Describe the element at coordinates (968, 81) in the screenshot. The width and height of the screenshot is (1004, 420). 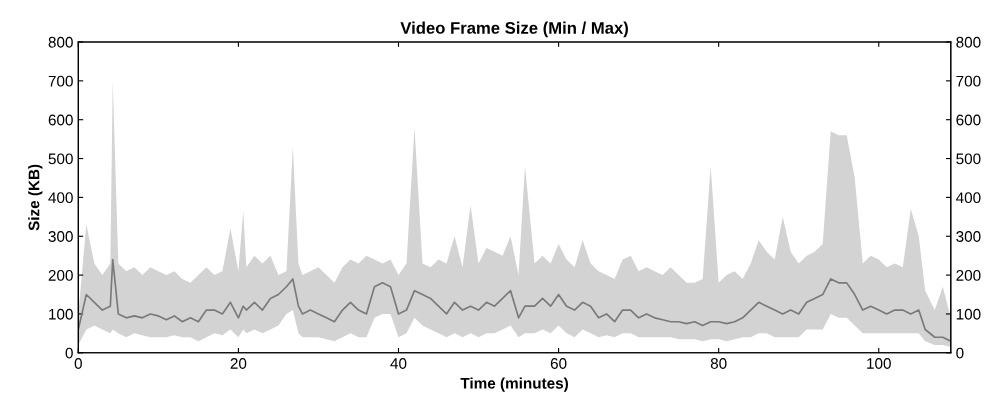
I see `y2-tick-label: 700` at that location.